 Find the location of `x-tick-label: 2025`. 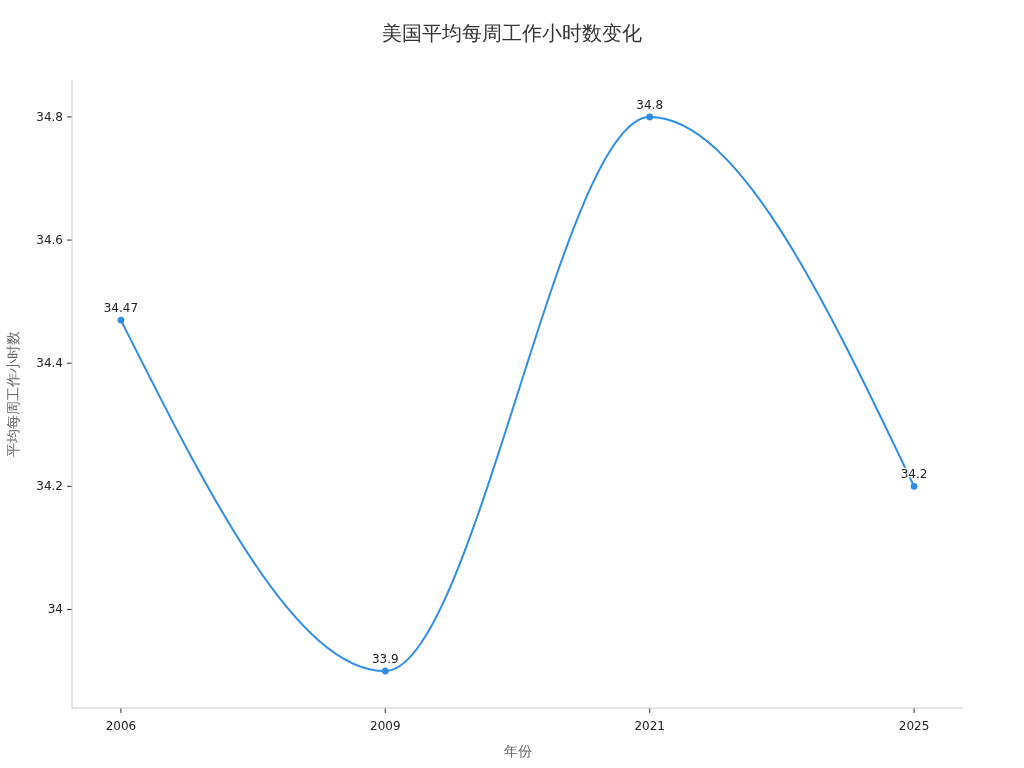

x-tick-label: 2025 is located at coordinates (914, 726).